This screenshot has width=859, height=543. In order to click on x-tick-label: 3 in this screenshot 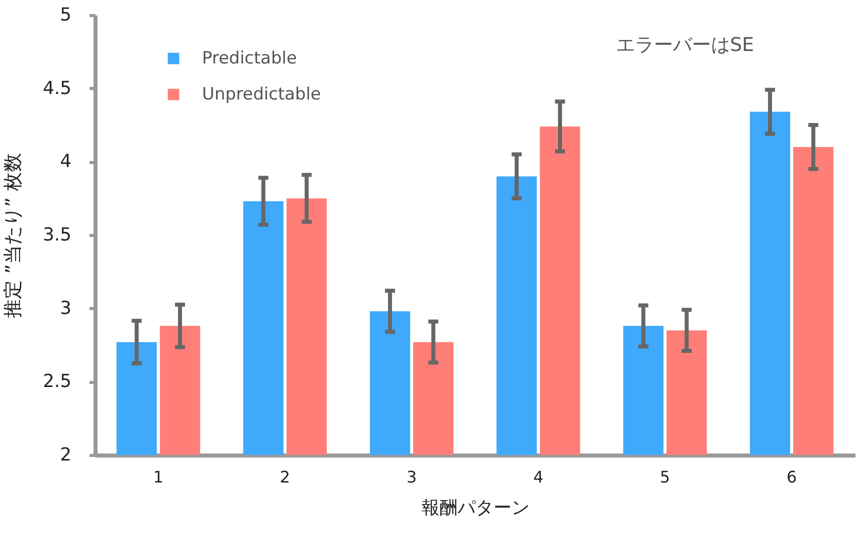, I will do `click(411, 477)`.